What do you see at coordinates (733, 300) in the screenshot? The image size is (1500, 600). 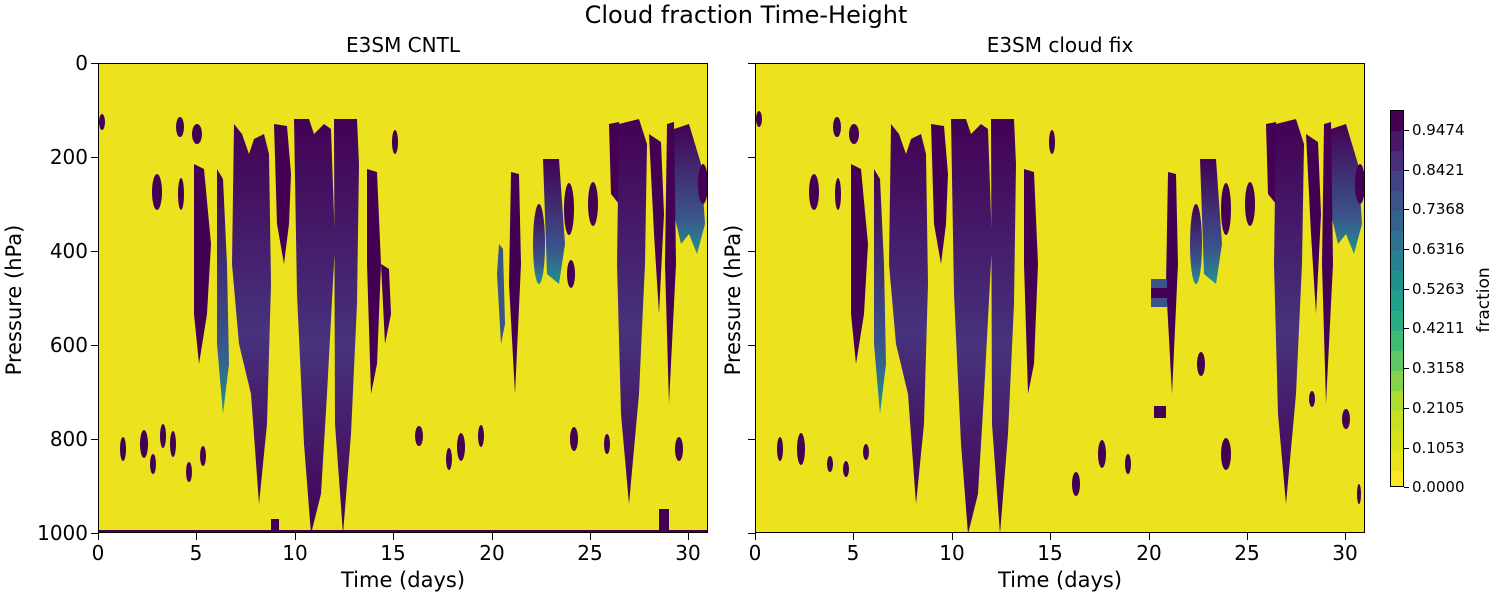 I see `right-y-axis-label: Pressure (hPa)` at bounding box center [733, 300].